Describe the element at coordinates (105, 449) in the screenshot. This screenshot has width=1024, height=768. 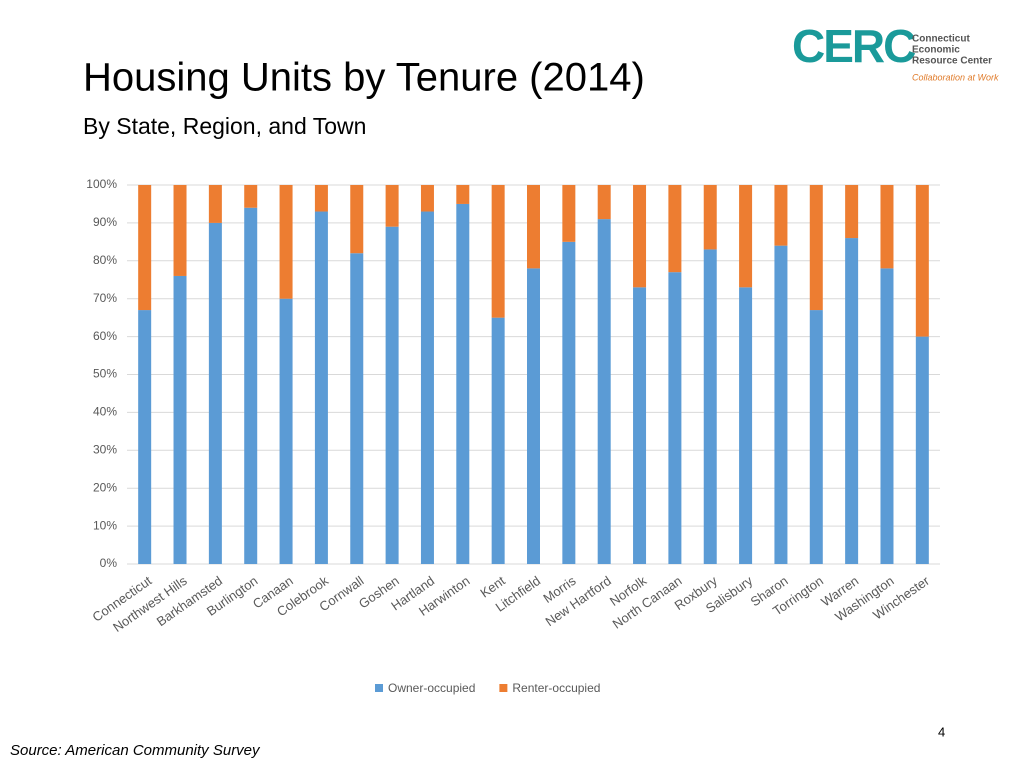
I see `y-tick-label: 30%` at that location.